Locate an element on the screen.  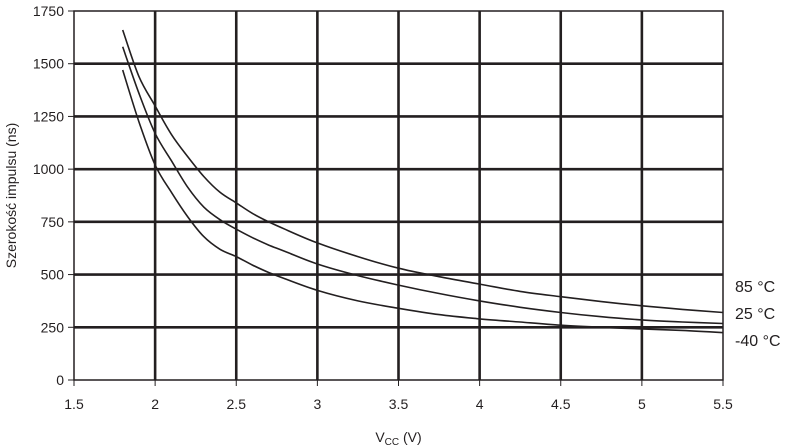
x-tick-label: 4.5 is located at coordinates (561, 404).